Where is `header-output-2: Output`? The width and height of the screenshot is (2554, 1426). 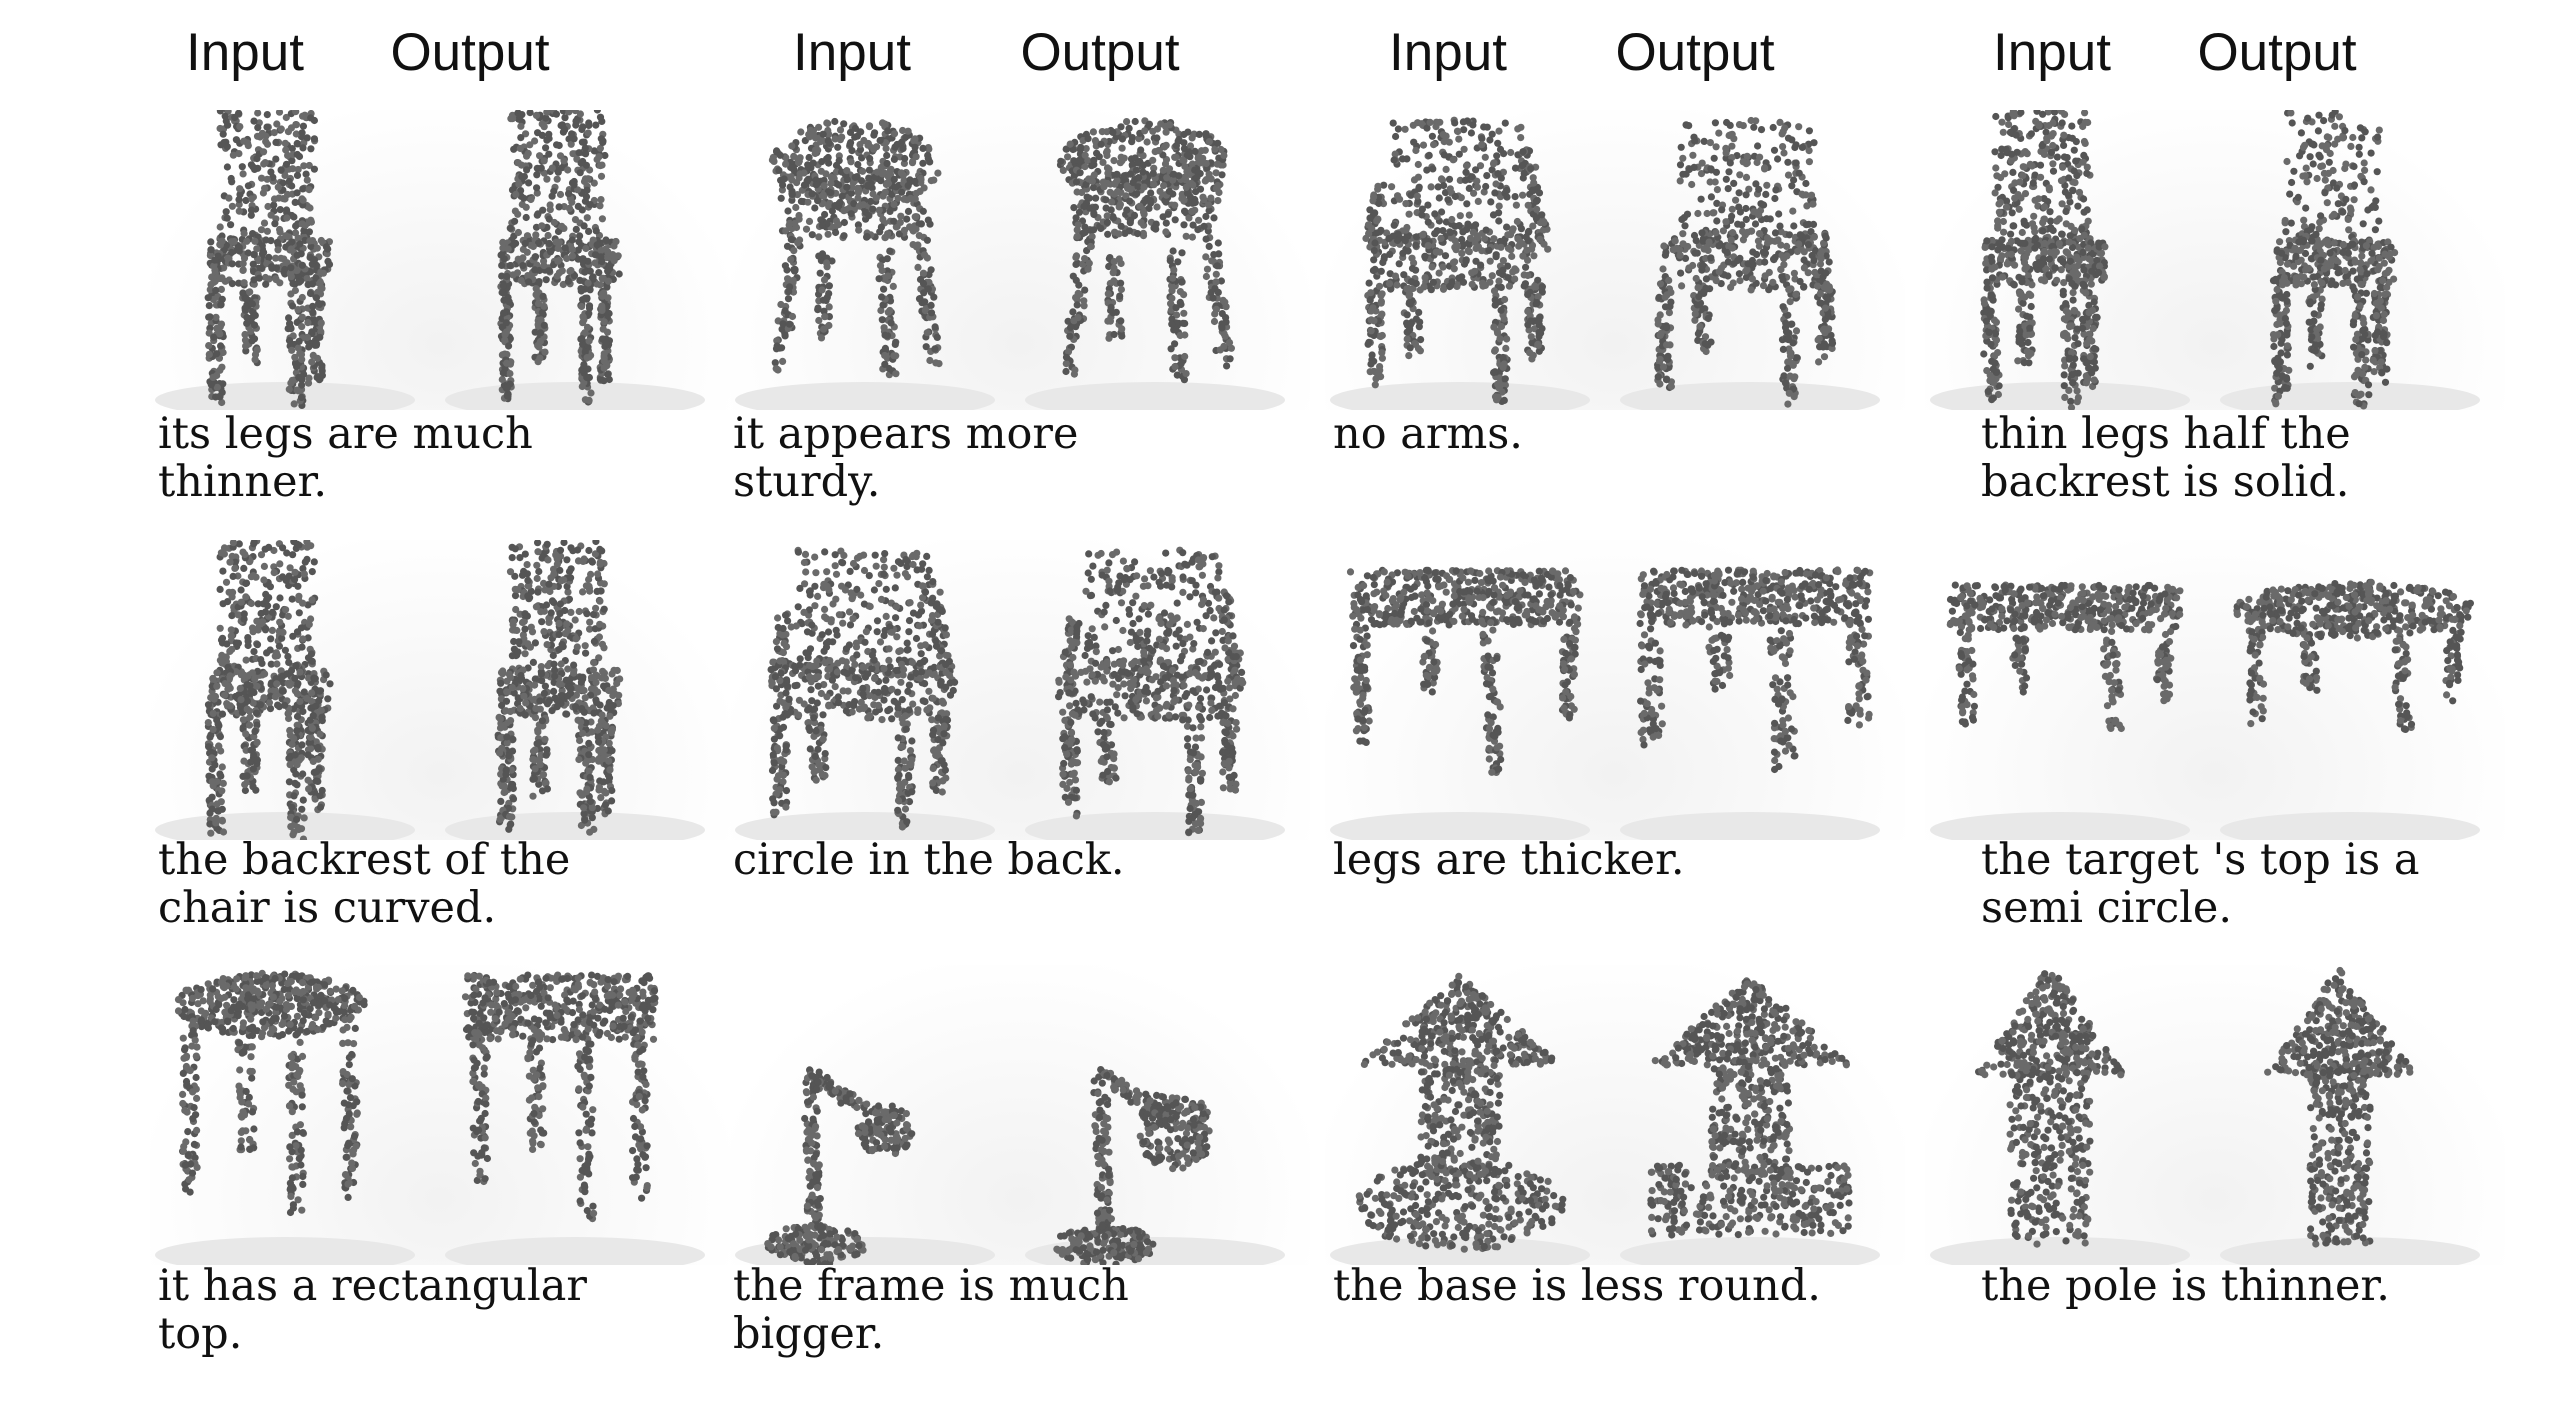 header-output-2: Output is located at coordinates (1695, 52).